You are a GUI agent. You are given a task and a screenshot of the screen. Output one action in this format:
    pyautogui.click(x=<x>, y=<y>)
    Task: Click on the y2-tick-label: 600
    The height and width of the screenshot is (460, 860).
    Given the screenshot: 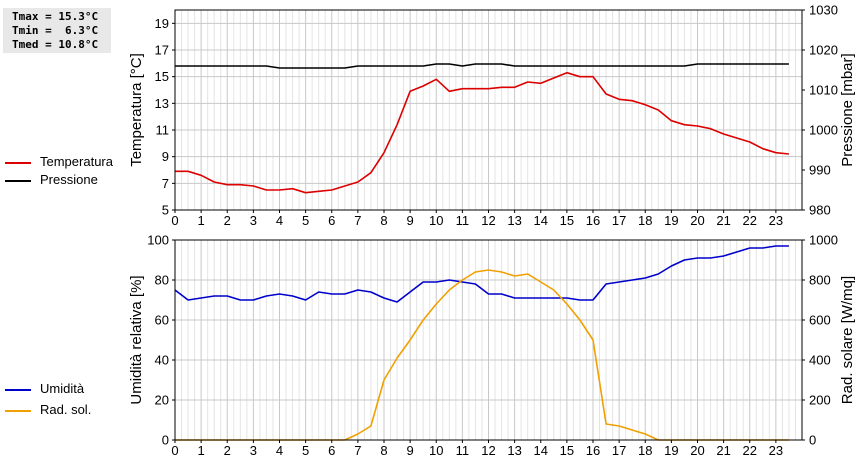 What is the action you would take?
    pyautogui.click(x=820, y=320)
    